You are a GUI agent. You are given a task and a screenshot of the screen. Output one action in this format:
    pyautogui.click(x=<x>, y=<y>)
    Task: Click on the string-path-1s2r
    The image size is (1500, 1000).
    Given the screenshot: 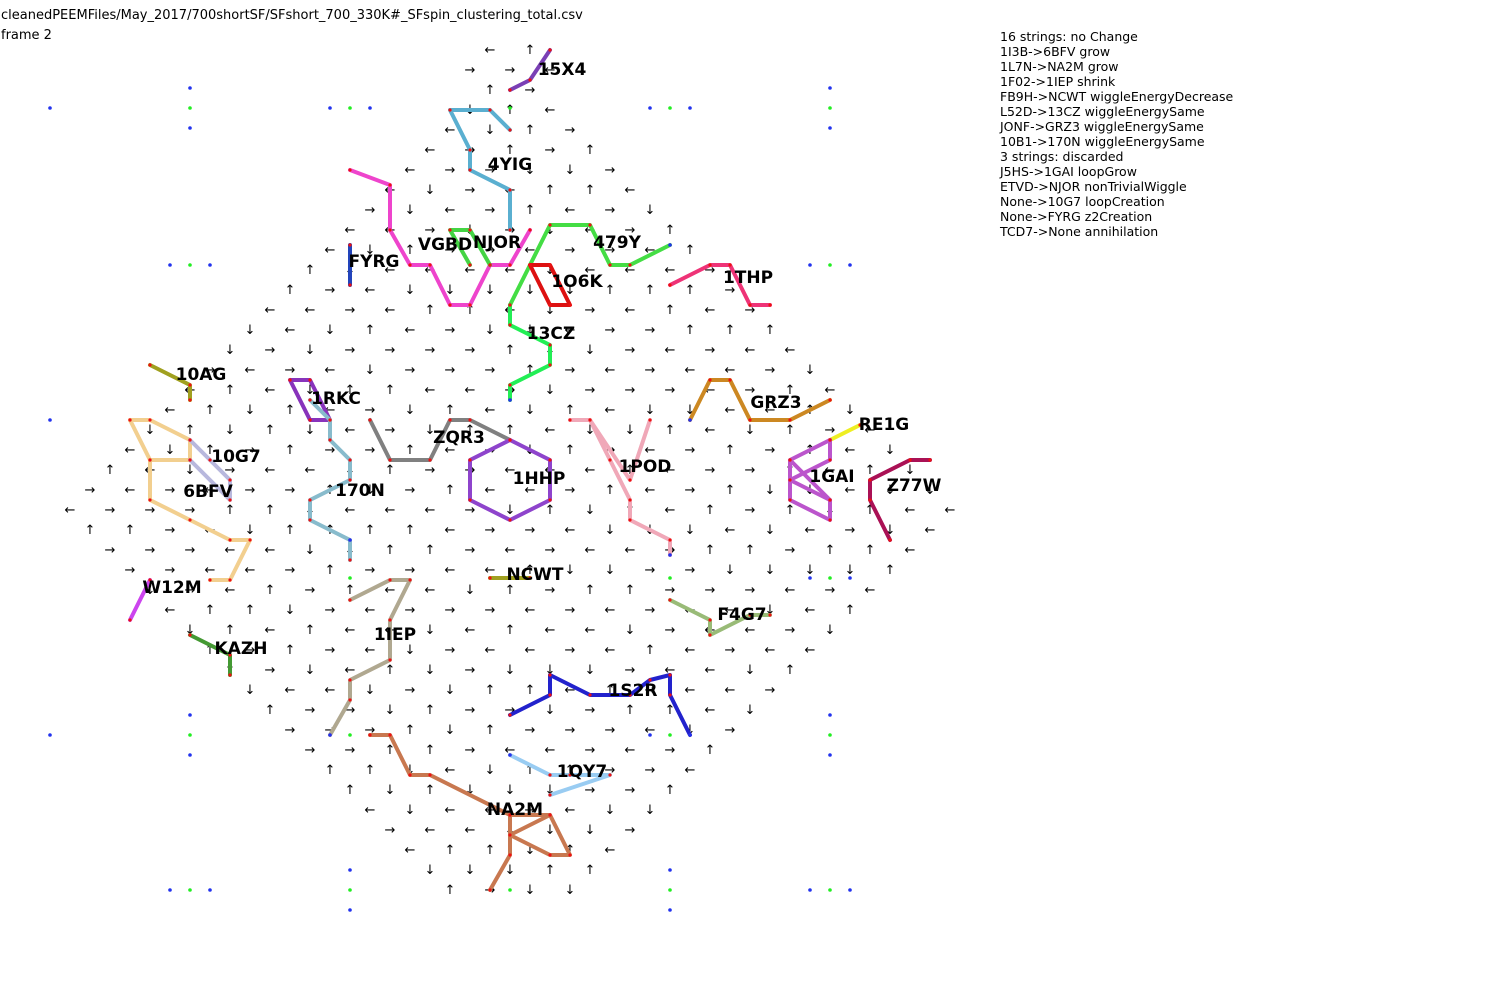 What is the action you would take?
    pyautogui.click(x=600, y=705)
    